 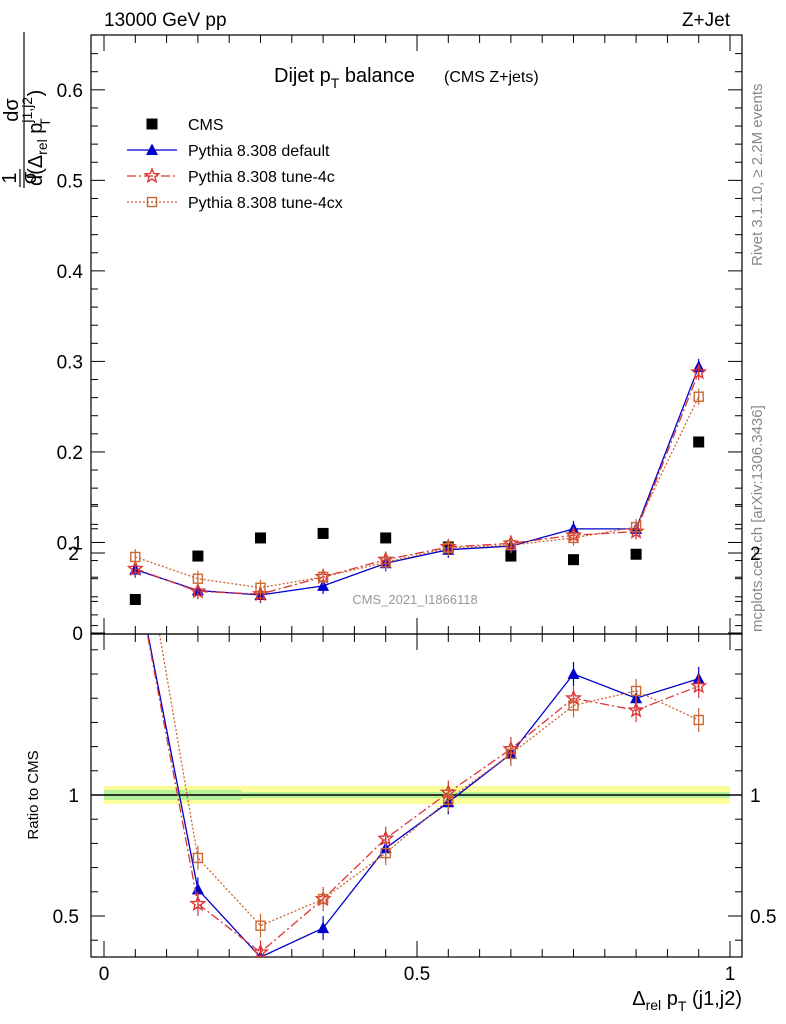 What do you see at coordinates (104, 974) in the screenshot?
I see `x-tick-label: 0` at bounding box center [104, 974].